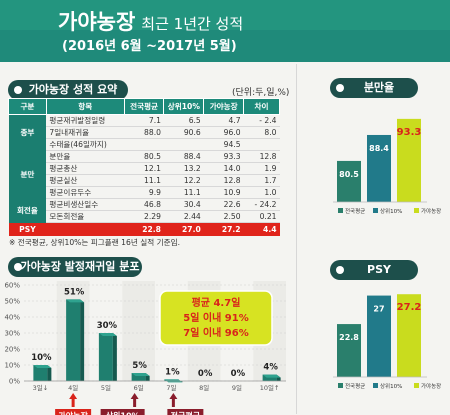 The image size is (450, 415). What do you see at coordinates (12, 318) in the screenshot?
I see `y-tick-label: 40%` at bounding box center [12, 318].